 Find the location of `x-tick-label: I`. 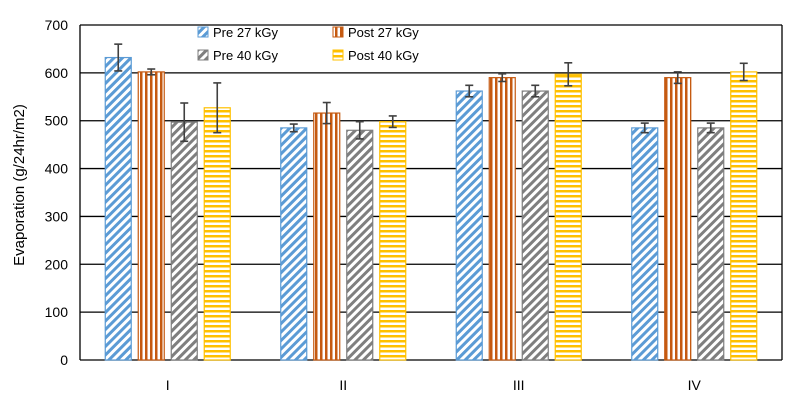

x-tick-label: I is located at coordinates (168, 385).